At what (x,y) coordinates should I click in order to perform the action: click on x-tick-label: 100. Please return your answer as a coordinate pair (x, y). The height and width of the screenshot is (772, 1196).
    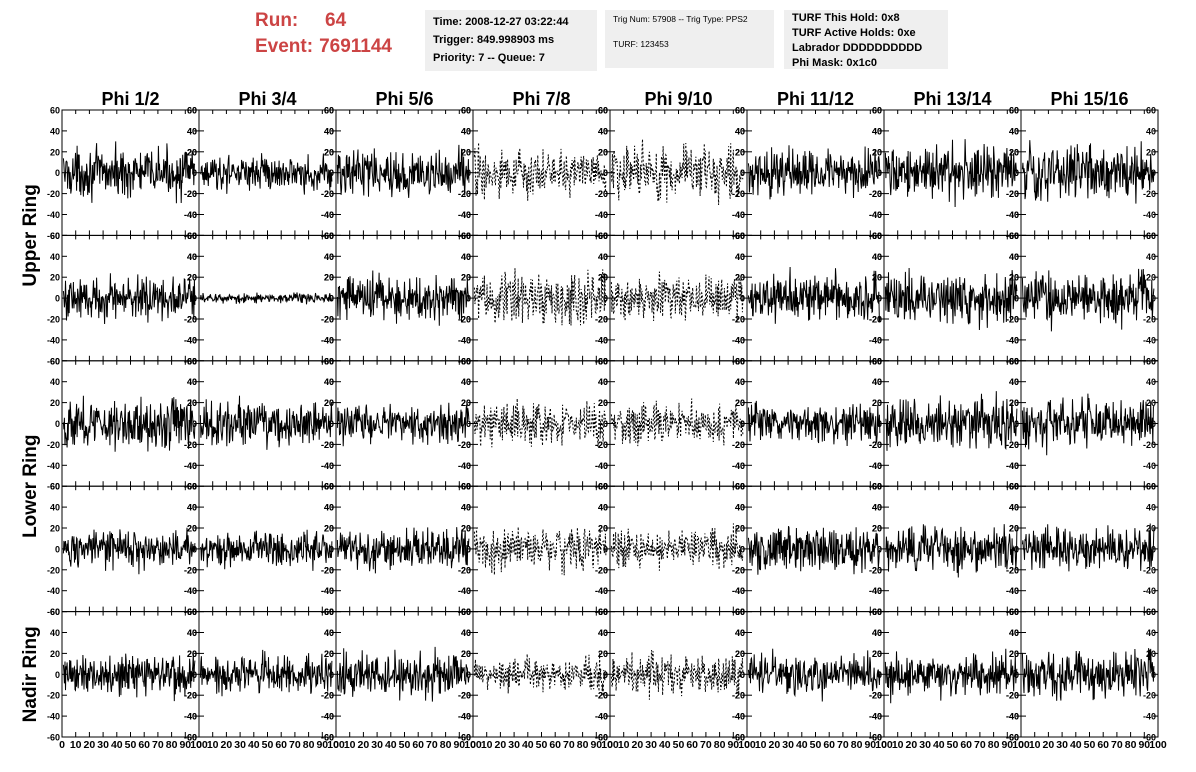
    Looking at the image, I should click on (1158, 745).